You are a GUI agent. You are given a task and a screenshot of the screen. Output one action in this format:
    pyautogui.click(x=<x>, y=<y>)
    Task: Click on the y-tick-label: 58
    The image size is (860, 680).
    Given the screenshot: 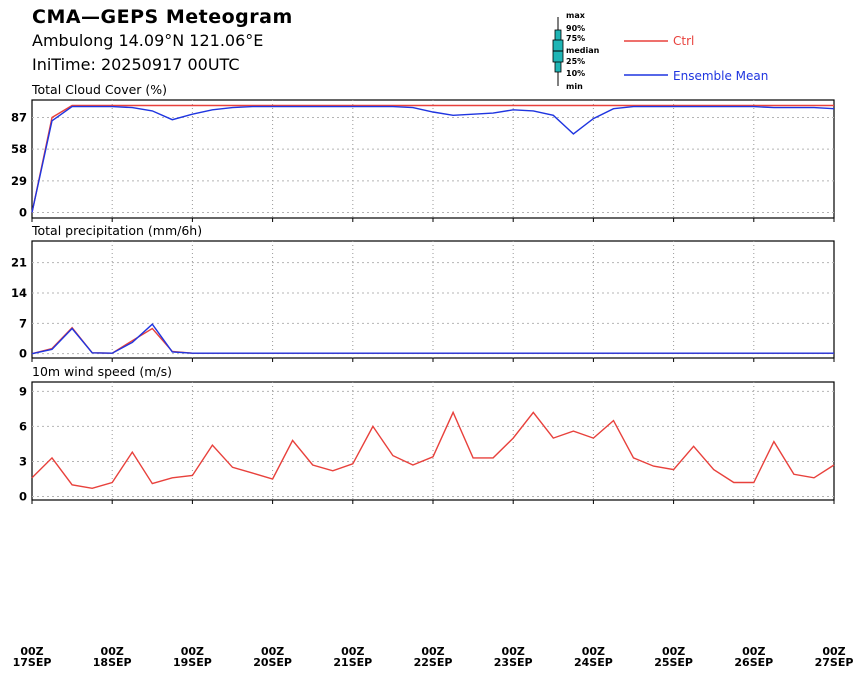 What is the action you would take?
    pyautogui.click(x=19, y=149)
    